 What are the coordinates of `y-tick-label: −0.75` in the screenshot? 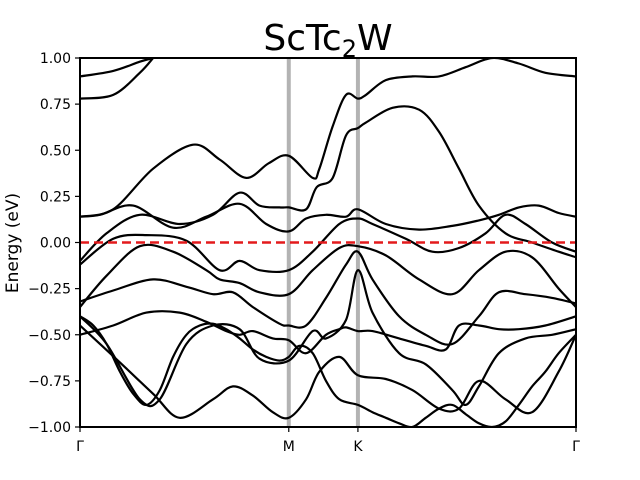 It's located at (49, 382).